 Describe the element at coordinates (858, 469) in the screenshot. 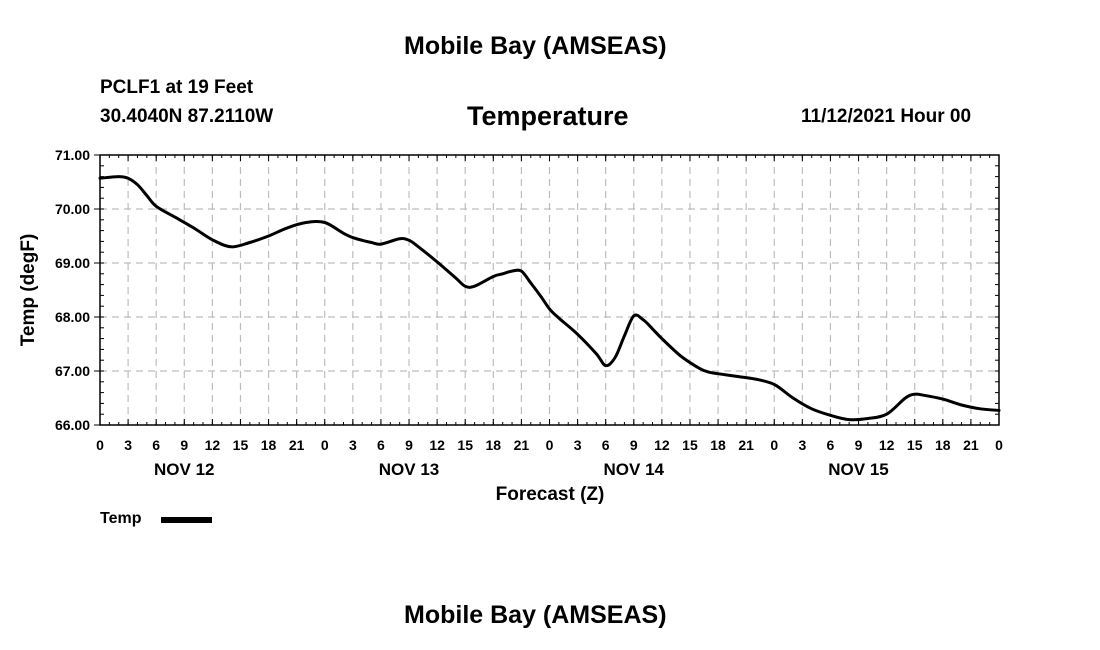

I see `date-label: NOV 15` at that location.